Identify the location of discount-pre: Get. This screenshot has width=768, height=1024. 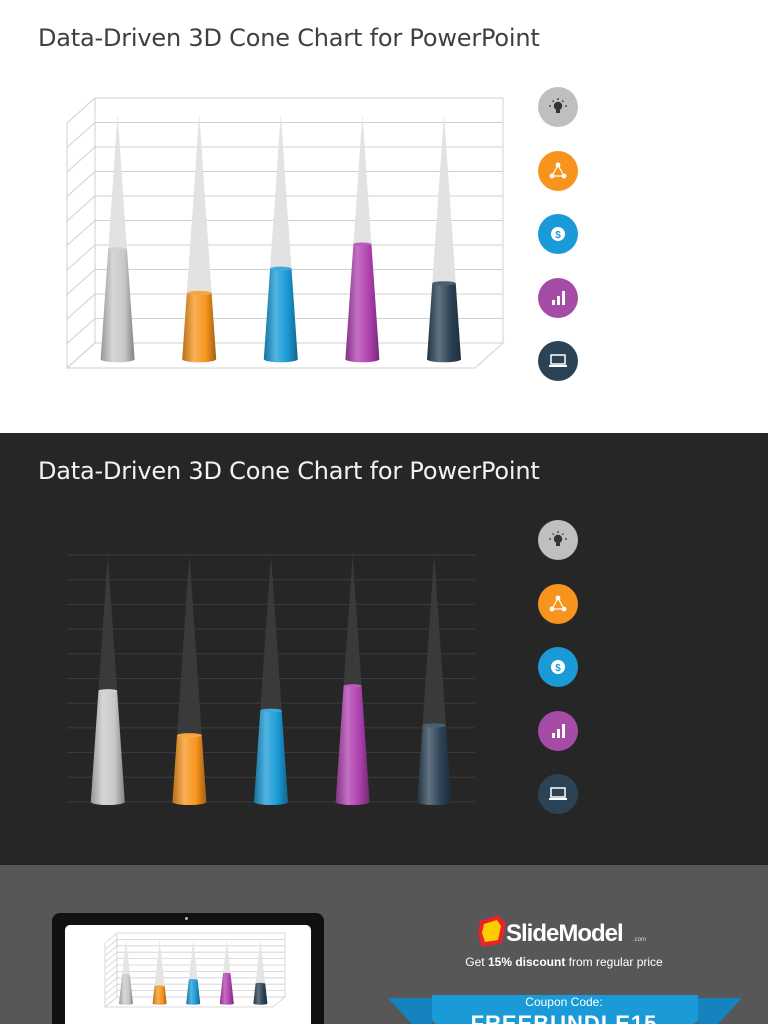
(475, 962).